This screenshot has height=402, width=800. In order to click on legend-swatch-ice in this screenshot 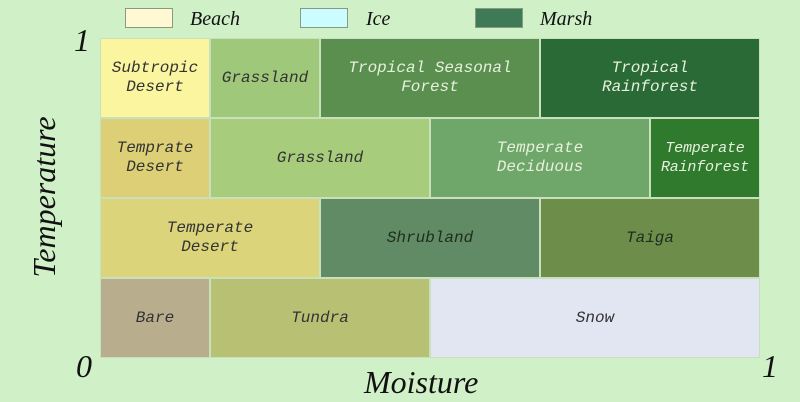, I will do `click(324, 18)`.